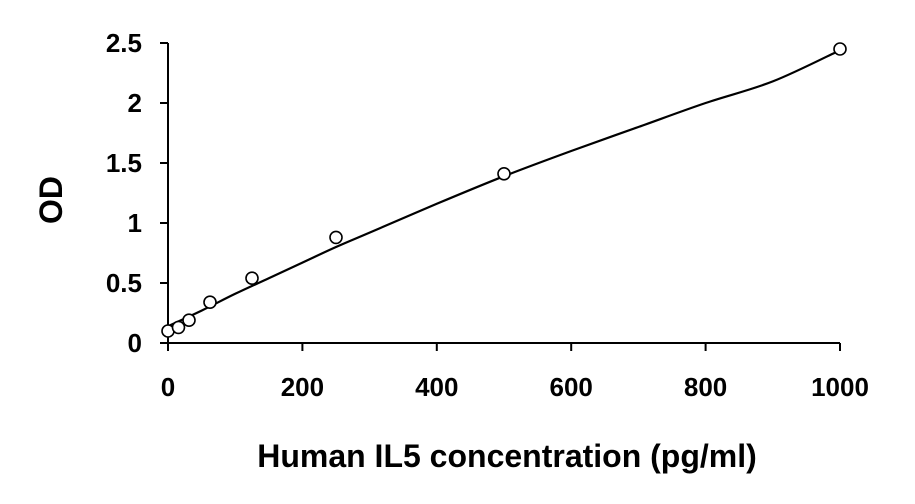 The height and width of the screenshot is (504, 915). What do you see at coordinates (124, 43) in the screenshot?
I see `y-tick-label: 2.5` at bounding box center [124, 43].